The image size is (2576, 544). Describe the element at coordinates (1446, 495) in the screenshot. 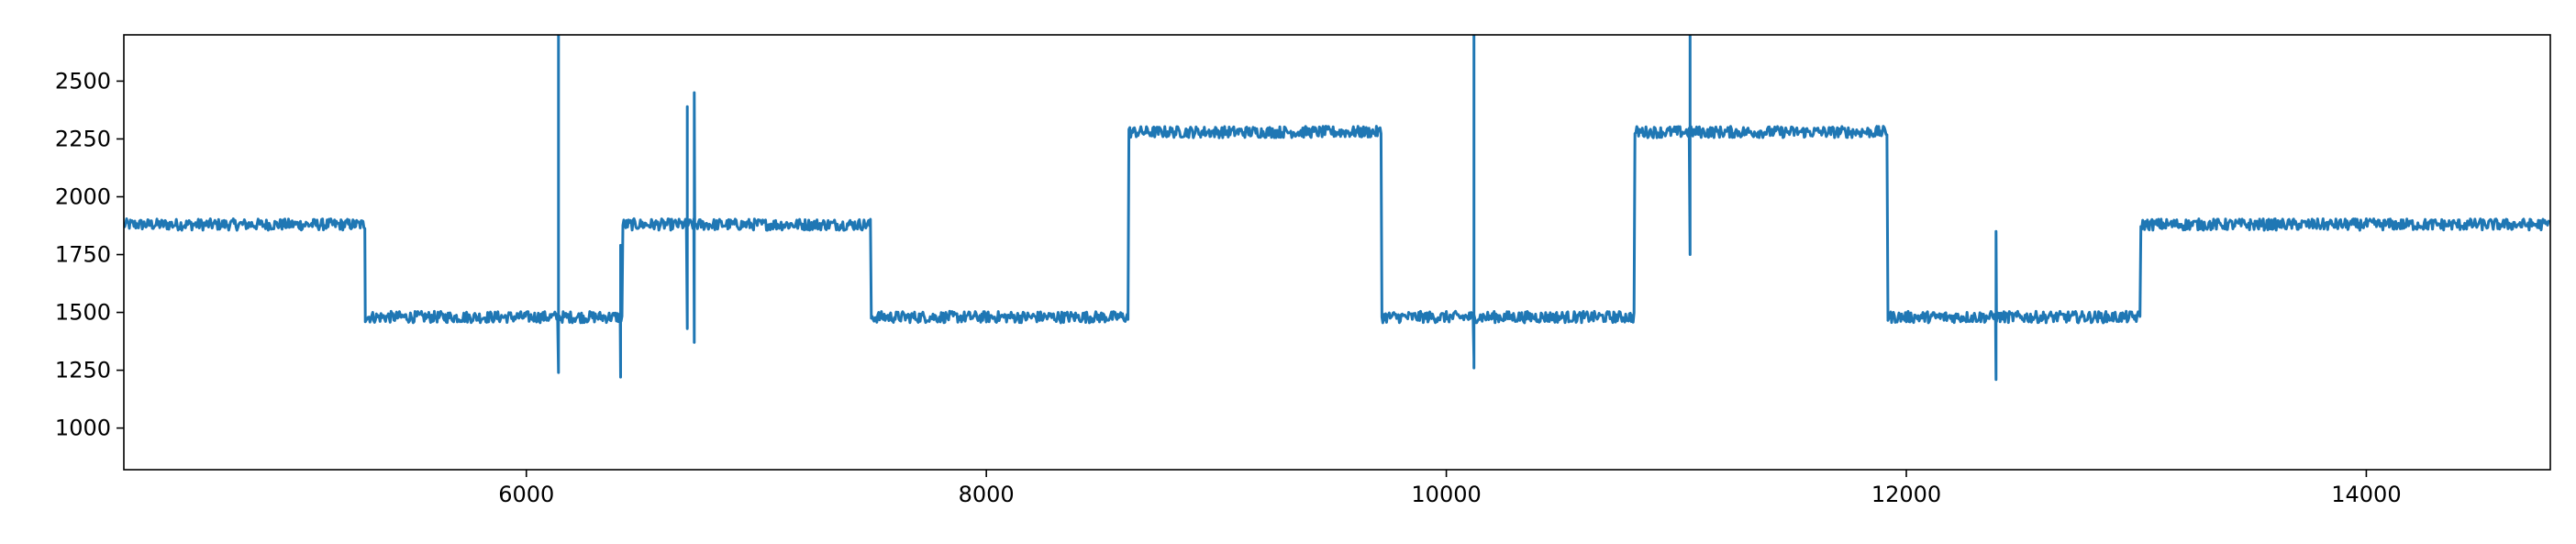

I see `x-tick-label: 10000` at that location.